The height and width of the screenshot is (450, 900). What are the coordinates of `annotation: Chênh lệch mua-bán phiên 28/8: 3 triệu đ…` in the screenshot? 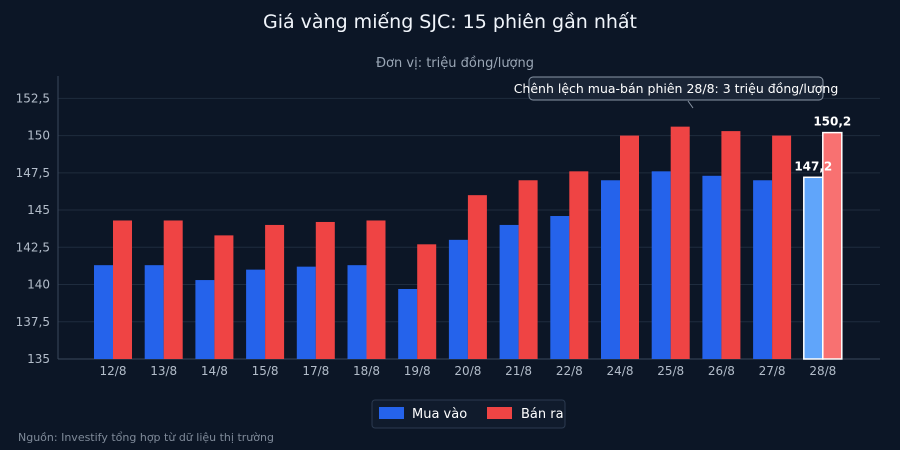 It's located at (676, 92).